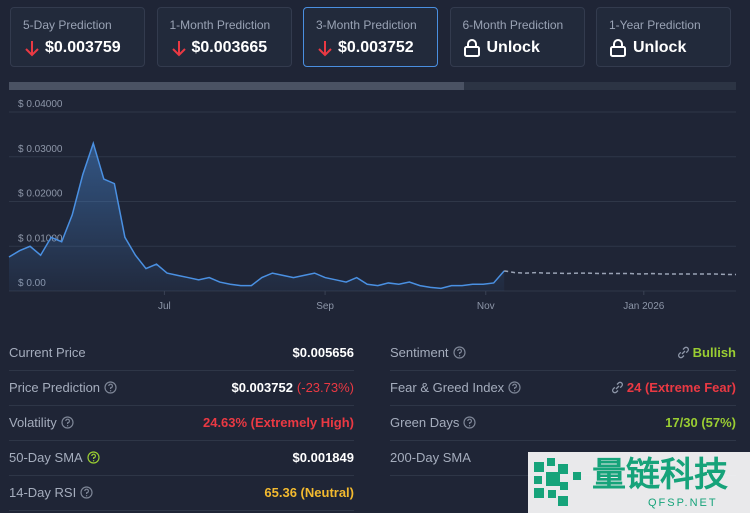 This screenshot has height=513, width=750. Describe the element at coordinates (655, 25) in the screenshot. I see `tab-label: 1-Year Prediction` at that location.